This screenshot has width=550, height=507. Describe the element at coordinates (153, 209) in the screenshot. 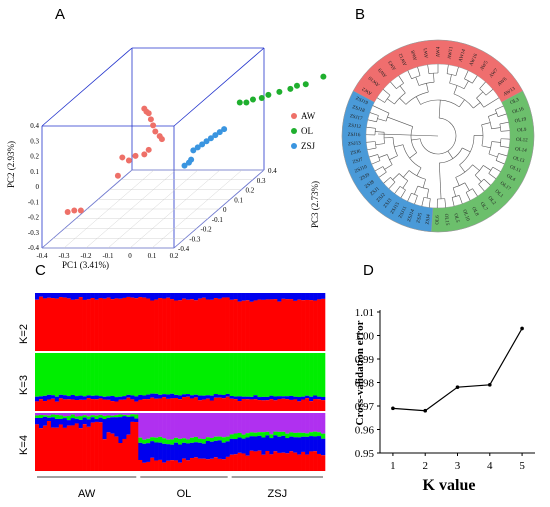

I see `pca-floor-grid` at that location.